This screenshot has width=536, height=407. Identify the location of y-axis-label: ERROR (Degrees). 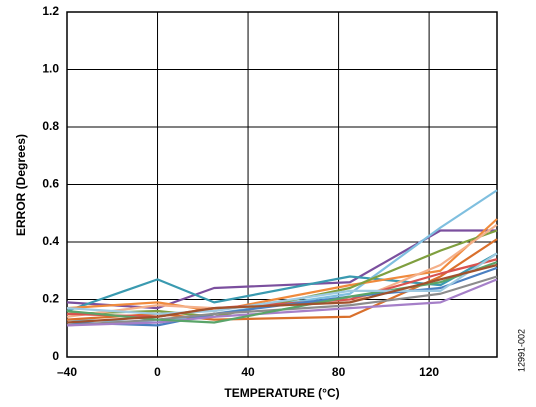
(21, 185).